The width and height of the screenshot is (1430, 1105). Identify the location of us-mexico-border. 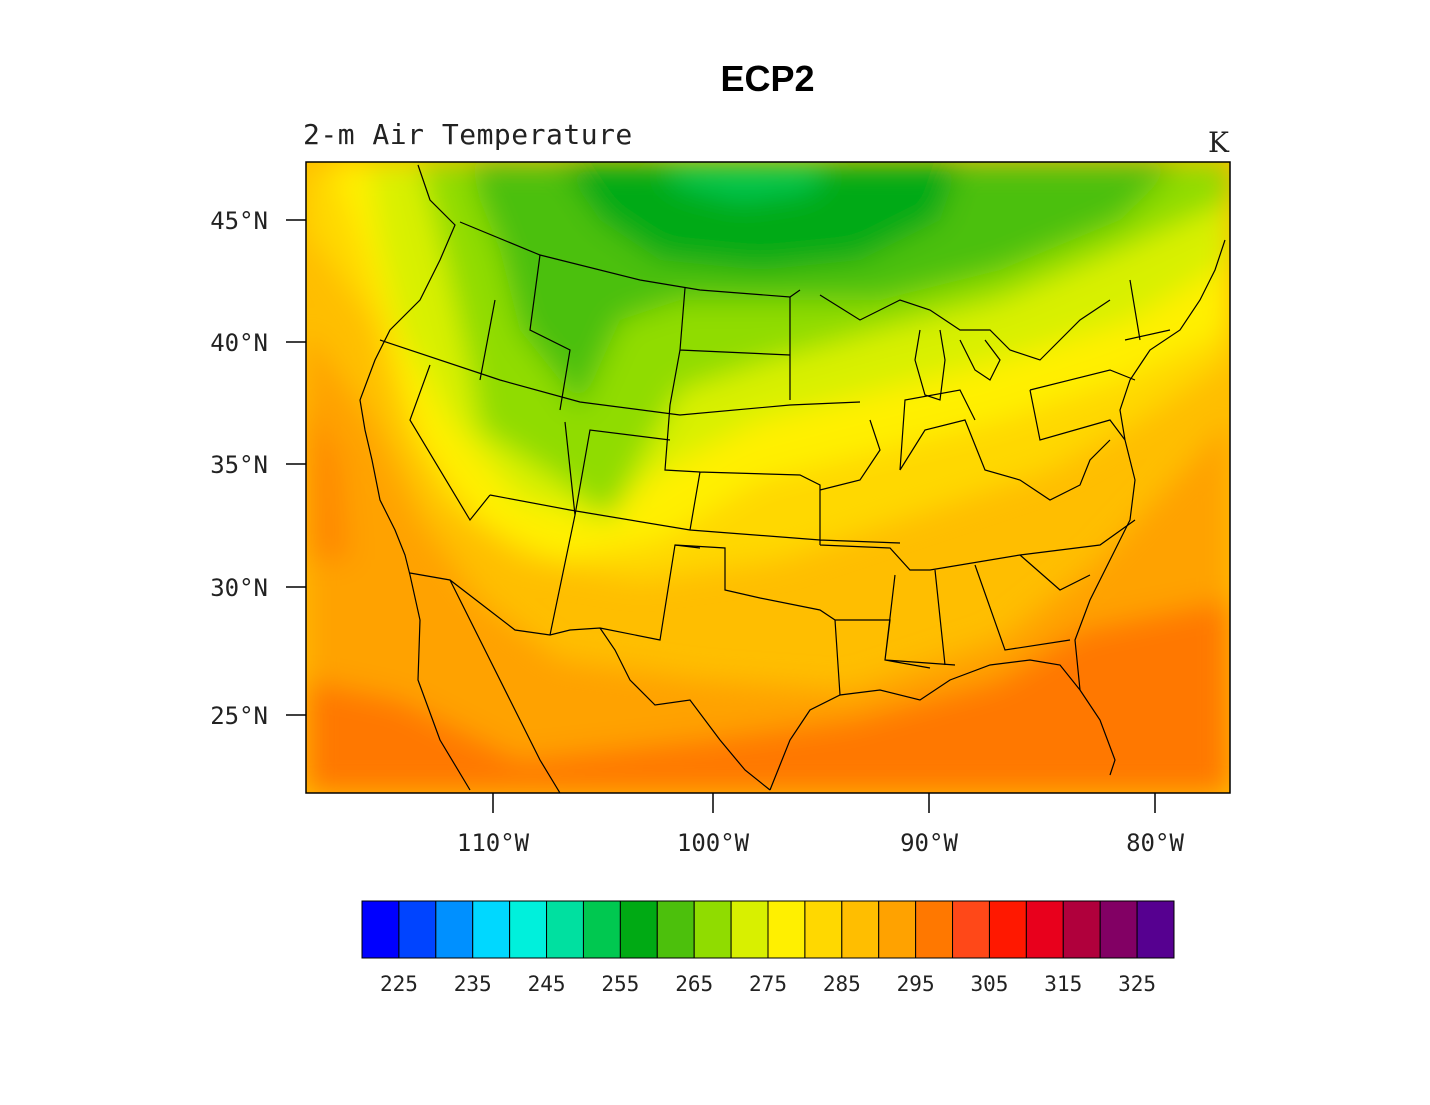
(555, 592).